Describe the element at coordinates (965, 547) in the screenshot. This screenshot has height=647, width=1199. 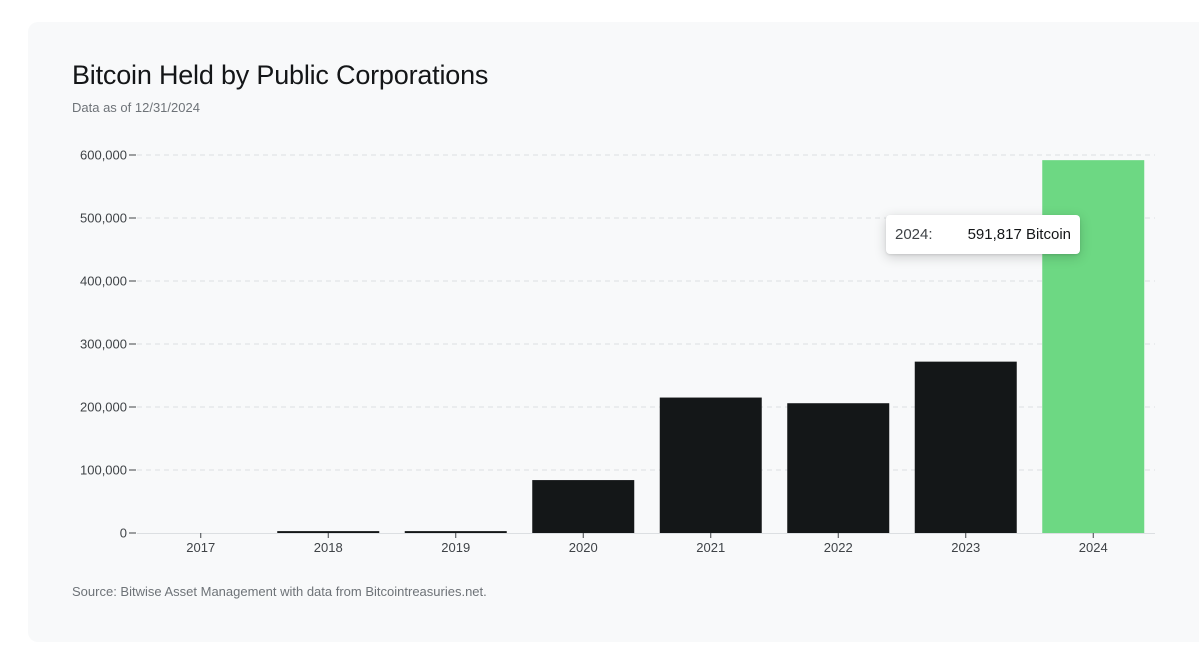
I see `x-tick-label: 2023` at that location.